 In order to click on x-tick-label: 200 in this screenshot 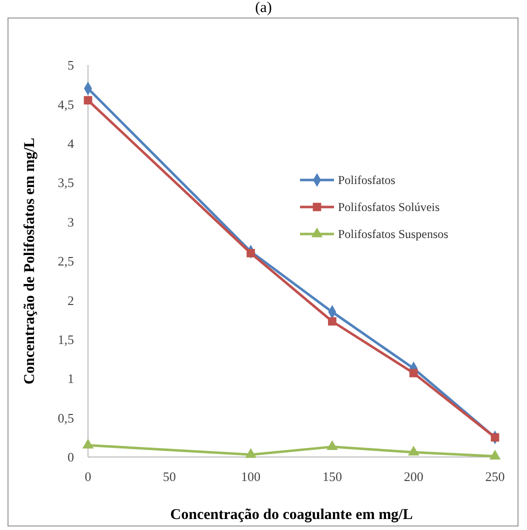, I will do `click(414, 476)`.